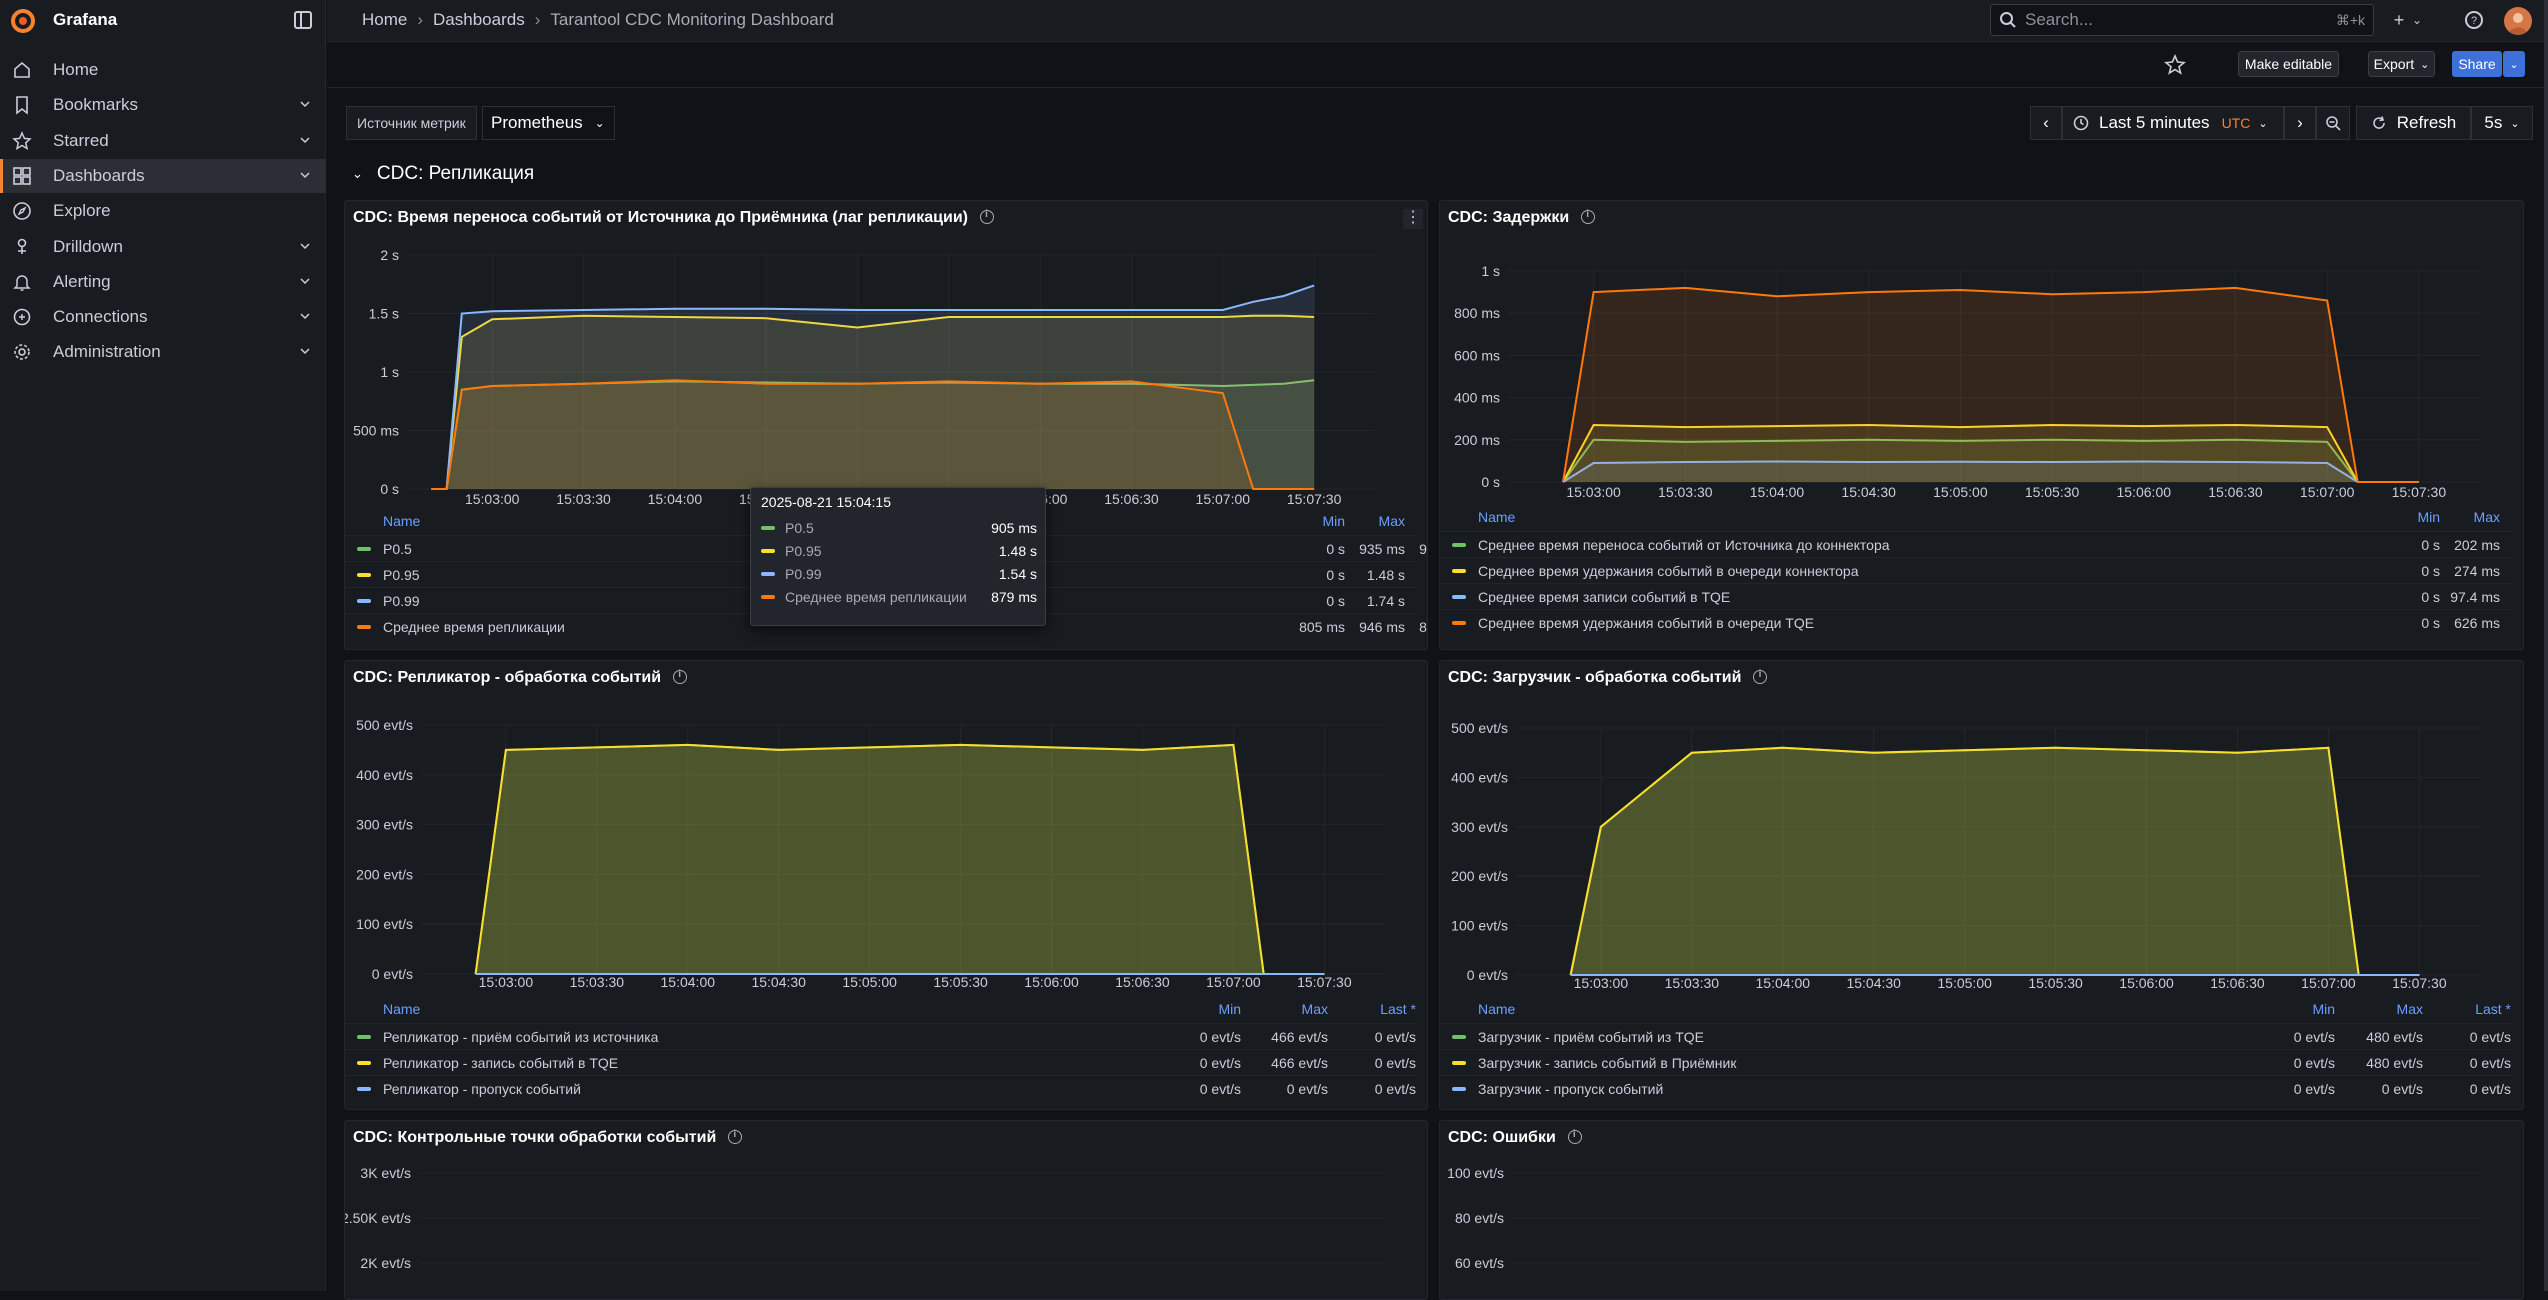 This screenshot has width=2548, height=1300. What do you see at coordinates (163, 247) in the screenshot?
I see `sidebar-item-drilldown: Drilldown` at bounding box center [163, 247].